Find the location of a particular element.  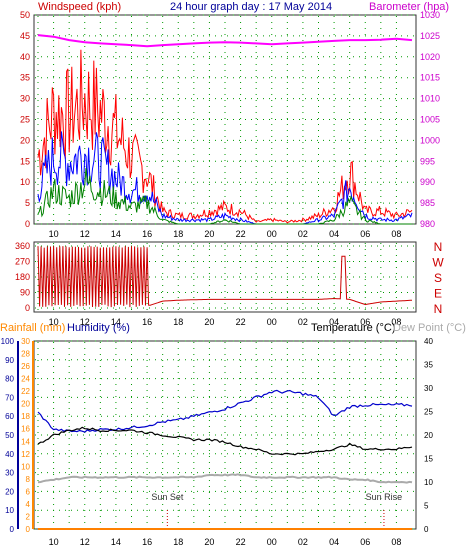

barometer-axis-tick: 1030 is located at coordinates (430, 15).